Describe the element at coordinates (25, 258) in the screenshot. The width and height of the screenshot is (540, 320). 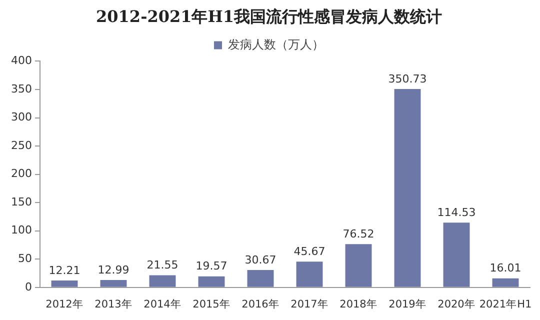
I see `y-tick-label: 50` at that location.